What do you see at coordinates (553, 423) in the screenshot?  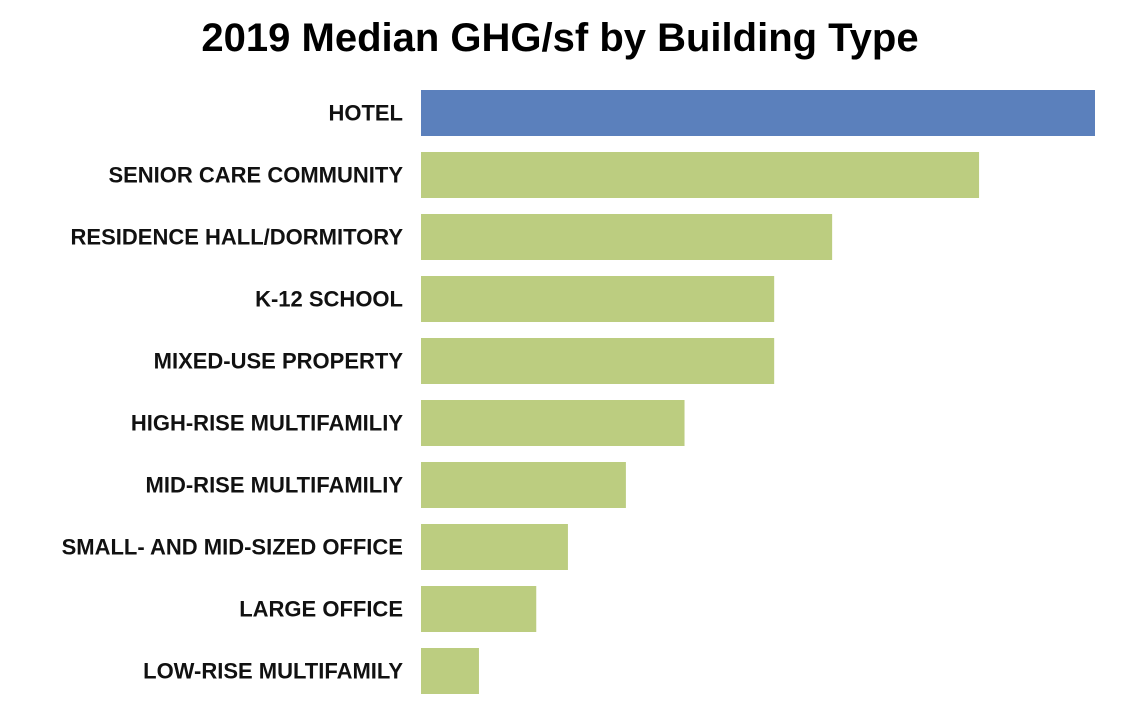 I see `bar-high-rise-multifamiliy` at bounding box center [553, 423].